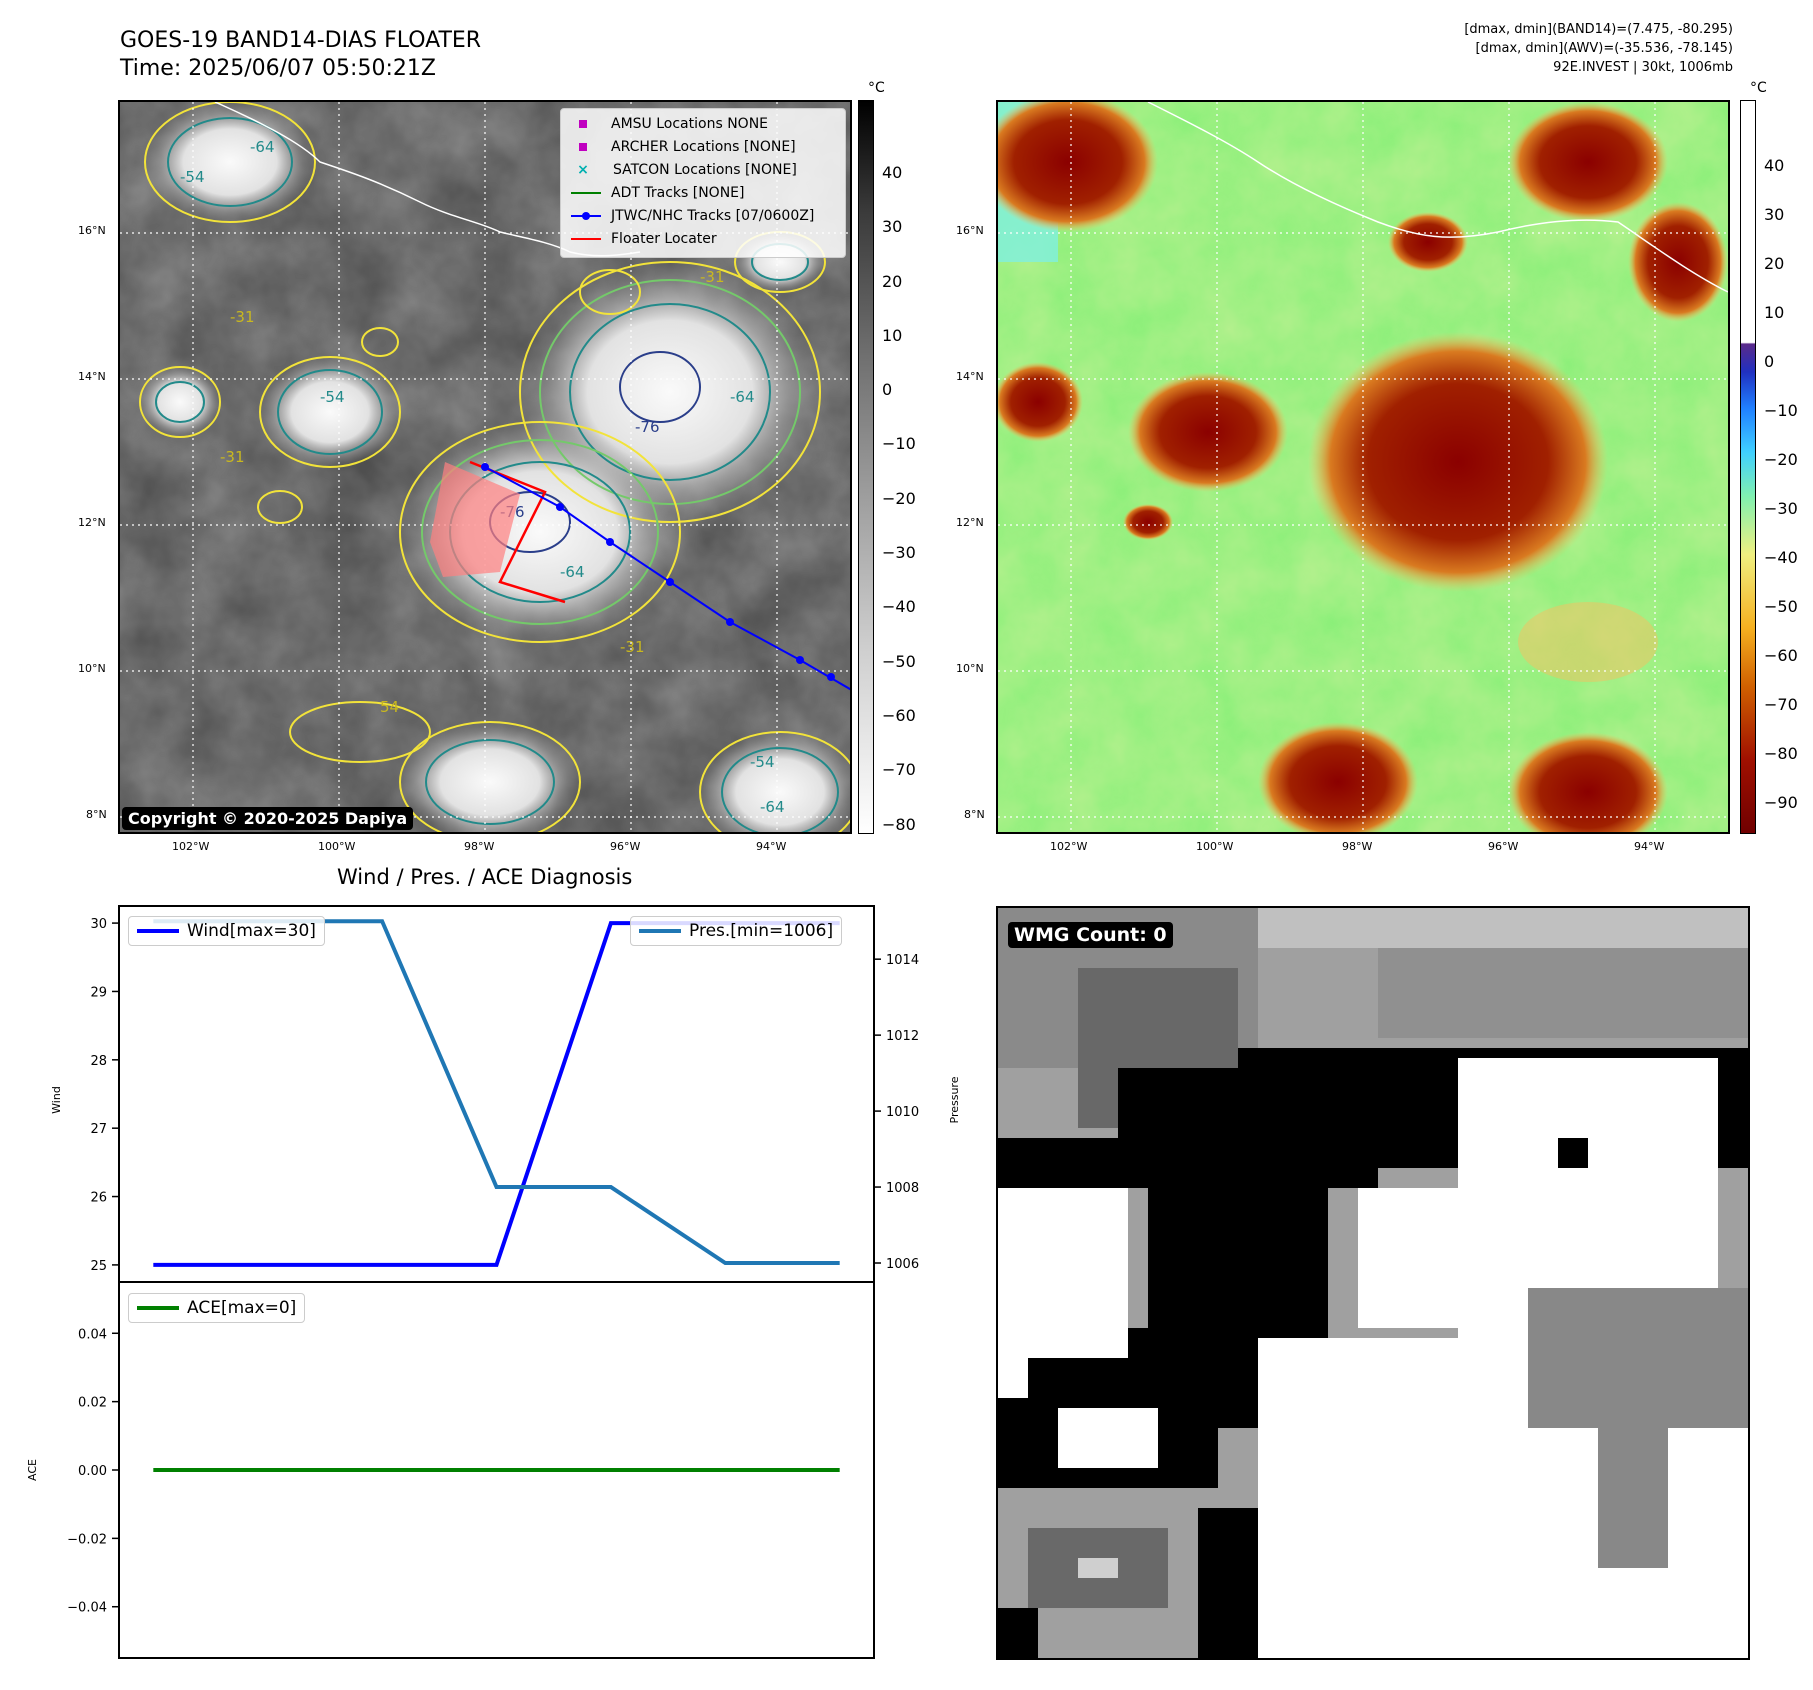  What do you see at coordinates (692, 147) in the screenshot?
I see `legend-item-archer: ARCHER Locations [NONE]` at bounding box center [692, 147].